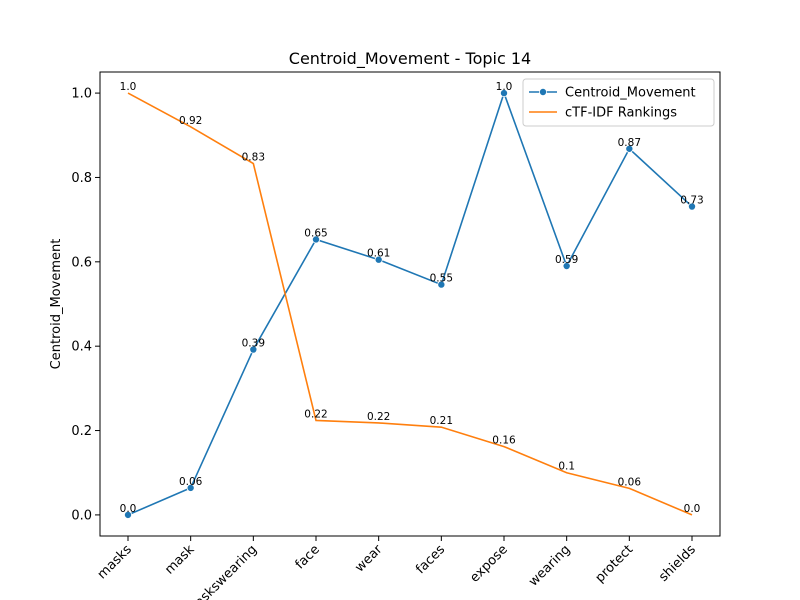 Image resolution: width=800 pixels, height=600 pixels. What do you see at coordinates (253, 158) in the screenshot?
I see `data-label: 0.83` at bounding box center [253, 158].